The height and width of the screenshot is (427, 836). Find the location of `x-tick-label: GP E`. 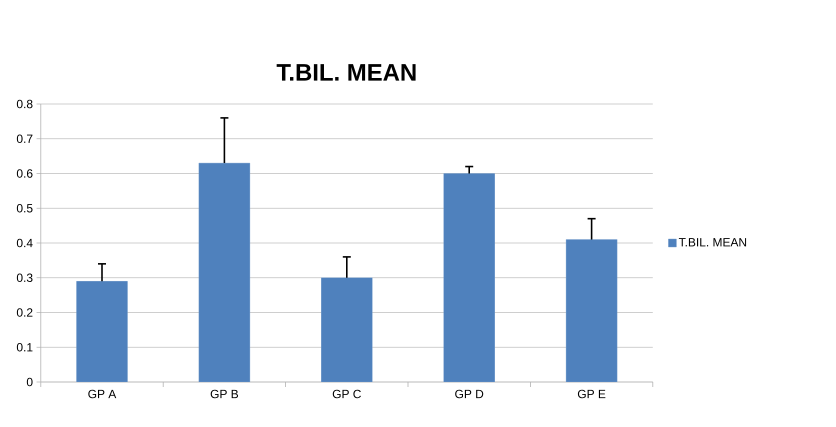

x-tick-label: GP E is located at coordinates (592, 394).